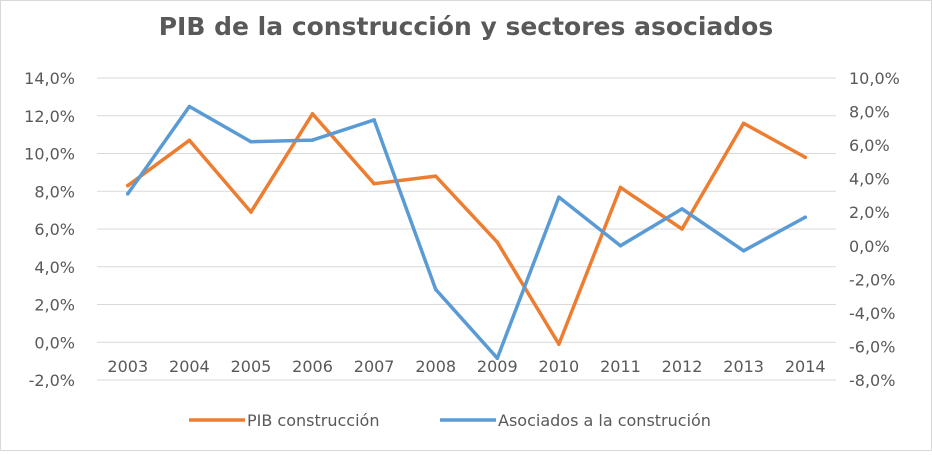  Describe the element at coordinates (869, 179) in the screenshot. I see `right-tick-label: 4,0%` at that location.